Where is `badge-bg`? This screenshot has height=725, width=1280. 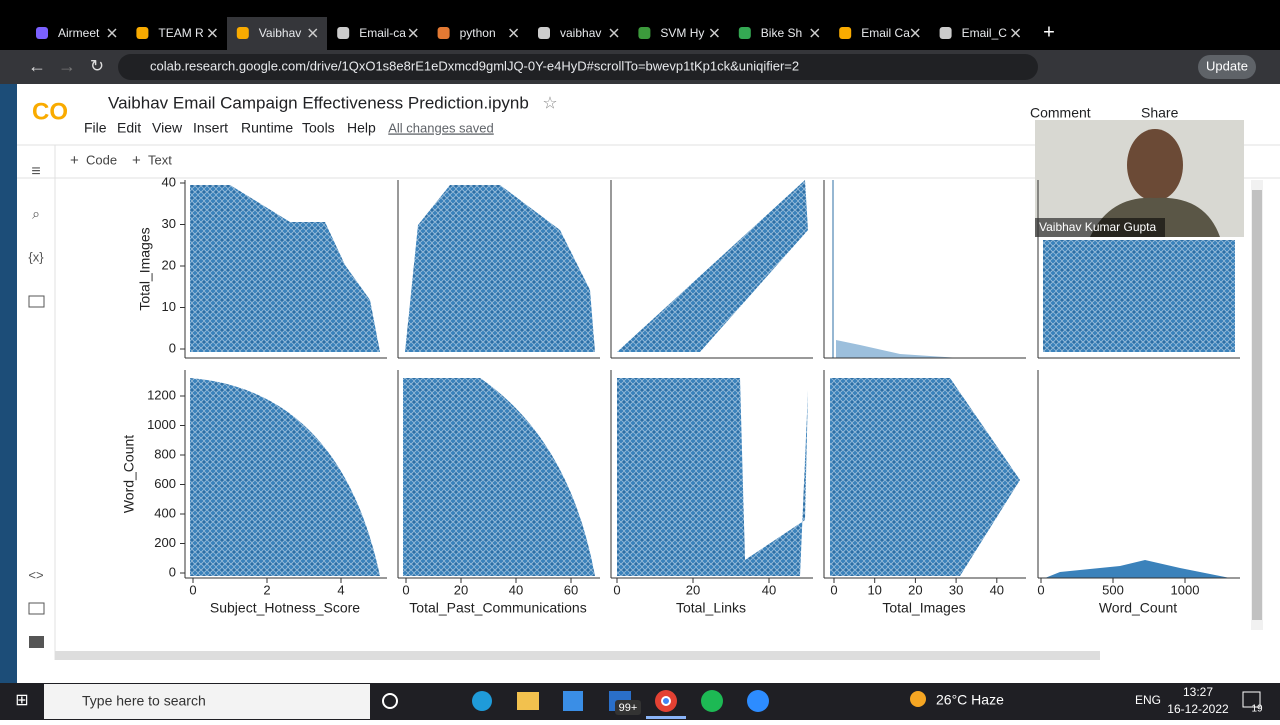 badge-bg is located at coordinates (628, 707).